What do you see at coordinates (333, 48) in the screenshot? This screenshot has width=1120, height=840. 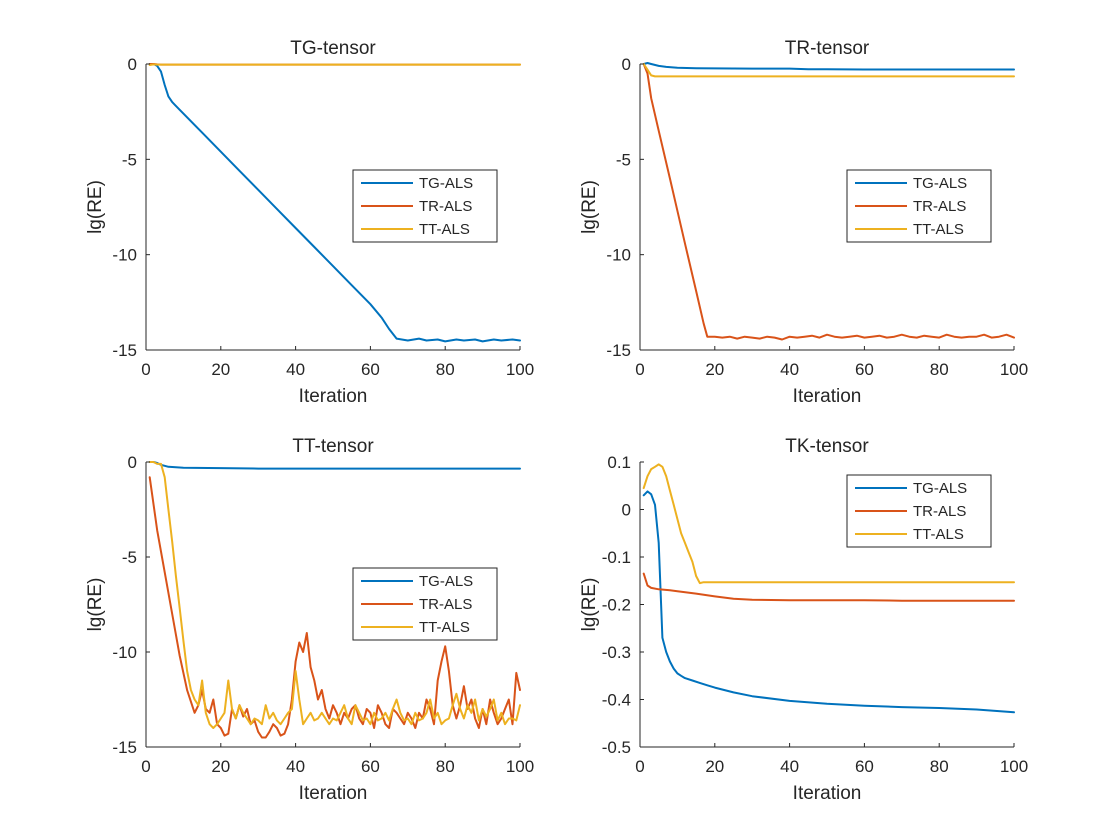 I see `chart-title: TG-tensor` at bounding box center [333, 48].